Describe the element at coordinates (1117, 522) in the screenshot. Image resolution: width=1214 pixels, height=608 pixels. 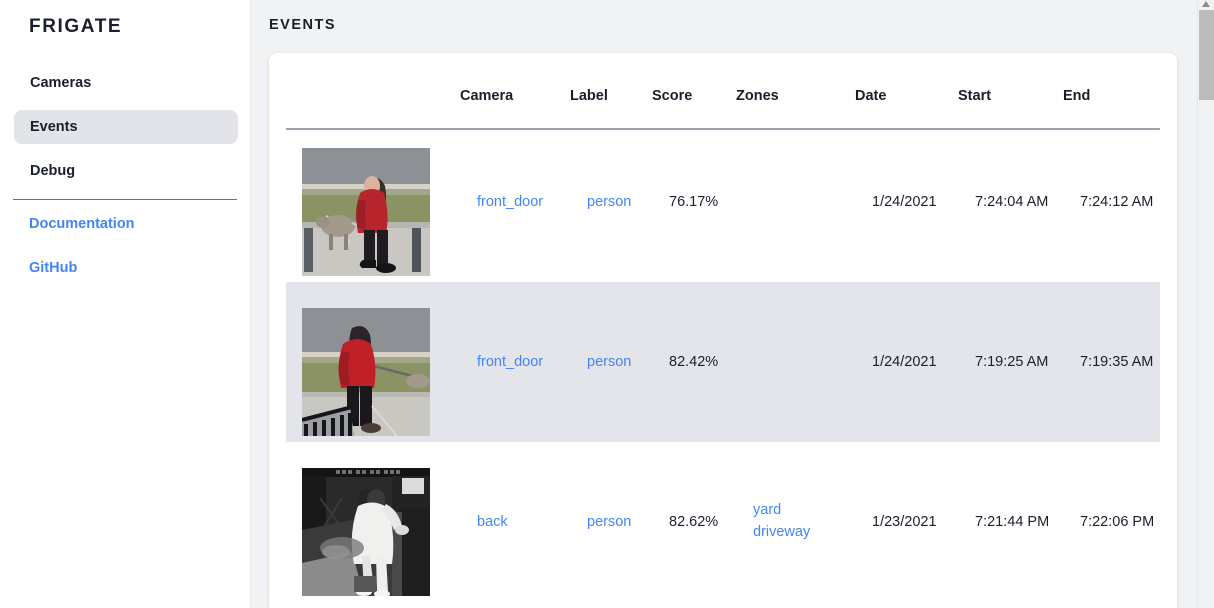
I see `cell-end: 7:22:06 PM` at that location.